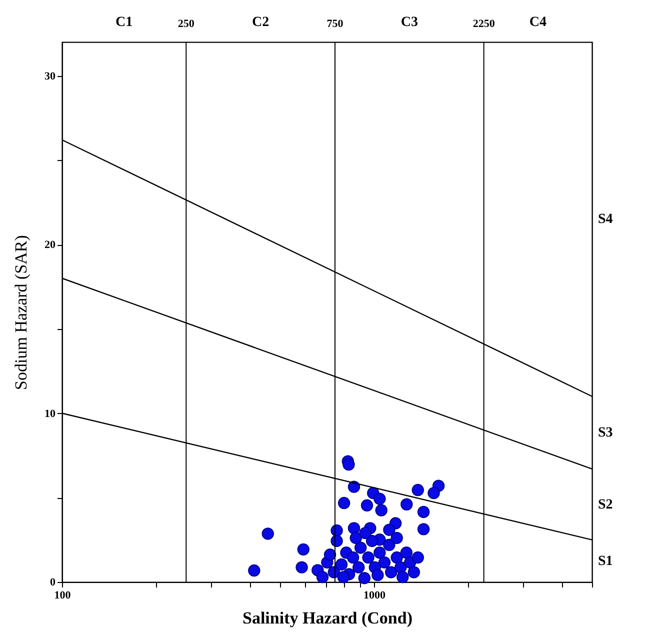 Image resolution: width=648 pixels, height=643 pixels. Describe the element at coordinates (484, 24) in the screenshot. I see `ref-line-label: 2250` at that location.